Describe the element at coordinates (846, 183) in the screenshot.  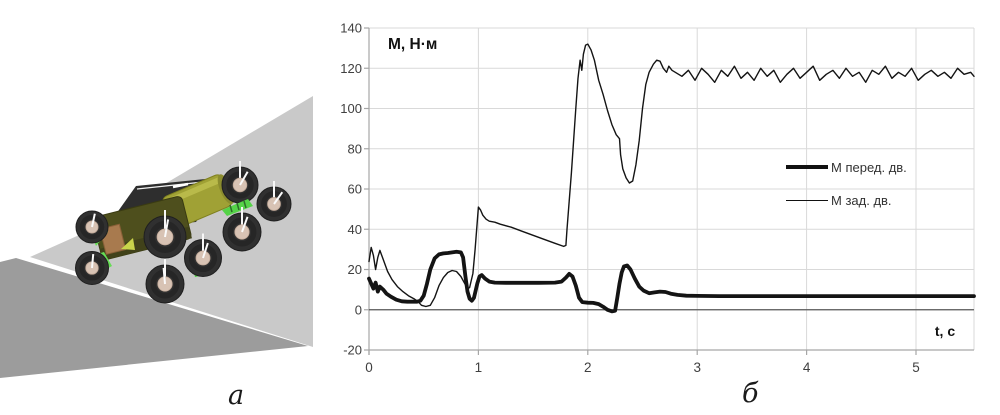
I see `chart-legend: М перед. дв. М зад. дв.` at that location.